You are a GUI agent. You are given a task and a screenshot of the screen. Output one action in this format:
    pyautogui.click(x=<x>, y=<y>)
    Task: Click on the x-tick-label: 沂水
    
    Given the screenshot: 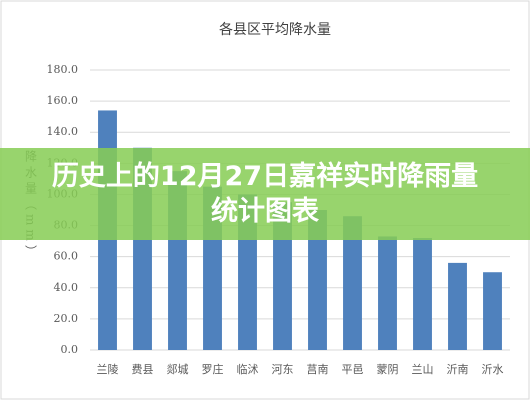 What is the action you would take?
    pyautogui.click(x=493, y=369)
    